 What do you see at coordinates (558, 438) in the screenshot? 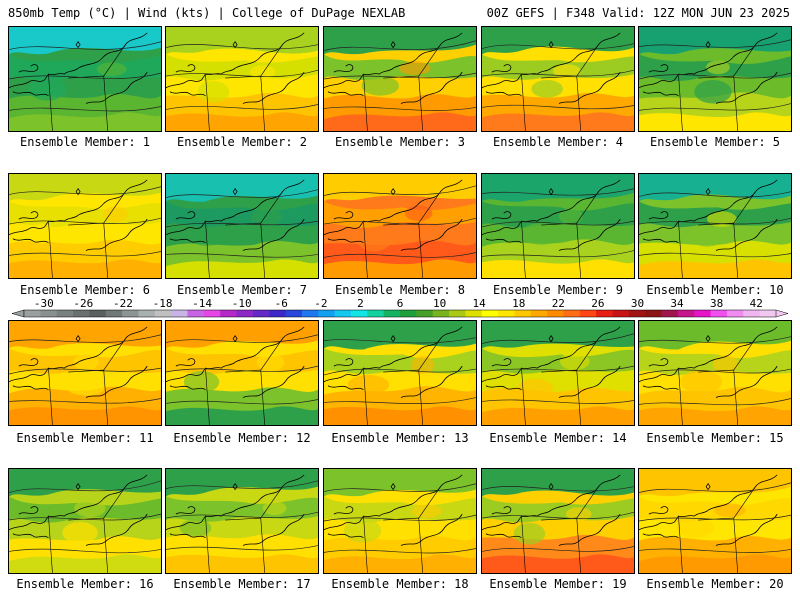
I see `ensemble-member-label: Ensemble Member: 14` at bounding box center [558, 438].